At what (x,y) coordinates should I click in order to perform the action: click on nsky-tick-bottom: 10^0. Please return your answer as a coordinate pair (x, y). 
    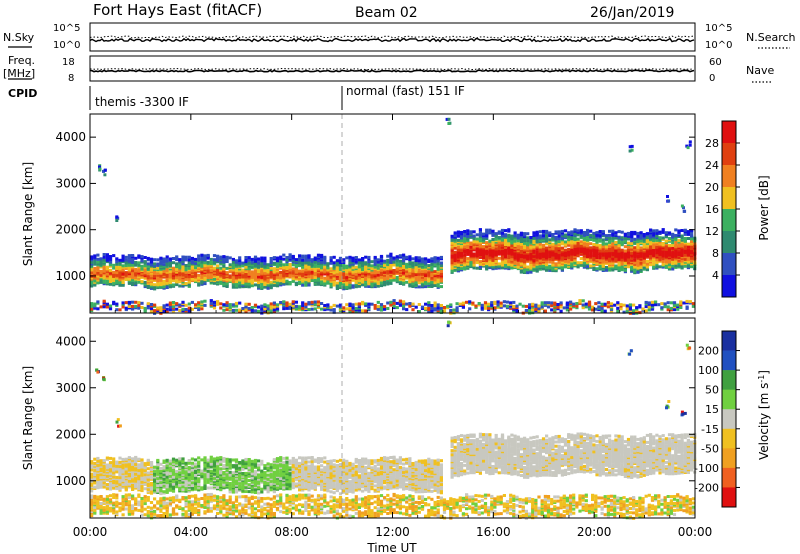
    Looking at the image, I should click on (66, 45).